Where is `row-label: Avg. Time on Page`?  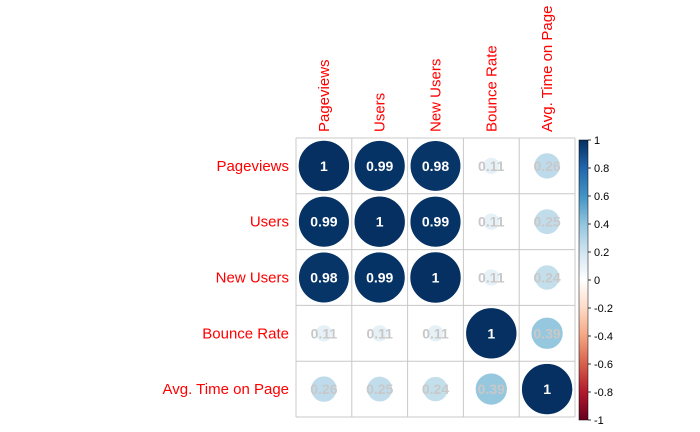
row-label: Avg. Time on Page is located at coordinates (226, 389).